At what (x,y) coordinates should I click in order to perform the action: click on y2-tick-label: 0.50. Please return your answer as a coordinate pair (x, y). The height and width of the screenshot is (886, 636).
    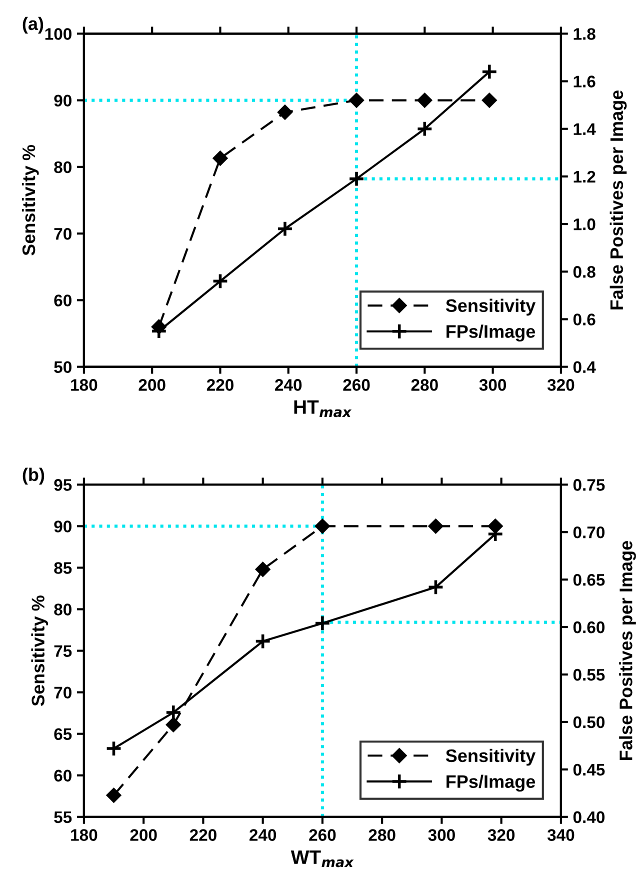
    Looking at the image, I should click on (589, 722).